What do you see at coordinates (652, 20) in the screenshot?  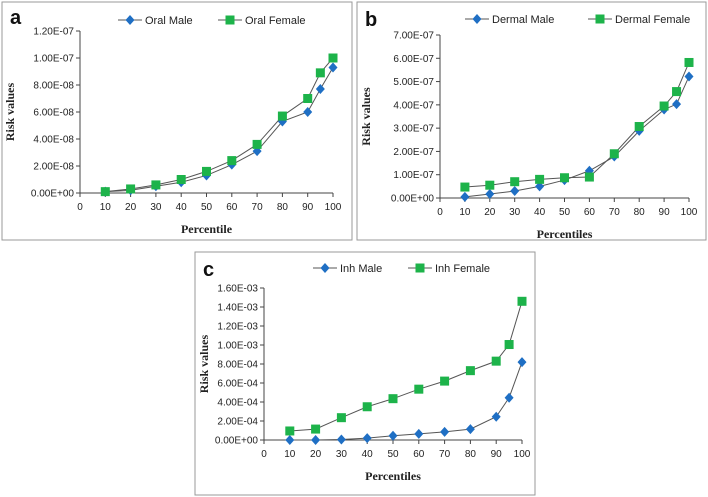 I see `legend-label: Dermal Female` at bounding box center [652, 20].